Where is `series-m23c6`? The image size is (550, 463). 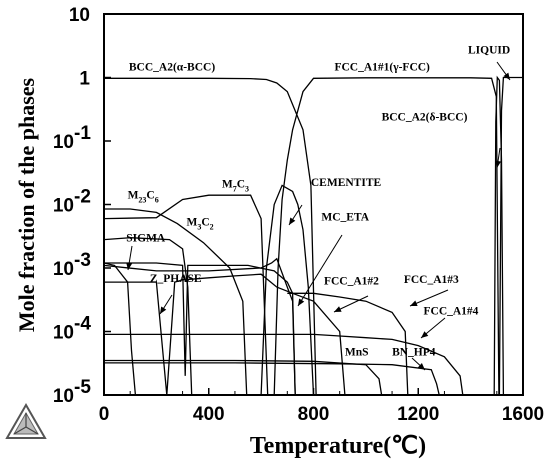 series-m23c6 is located at coordinates (176, 302).